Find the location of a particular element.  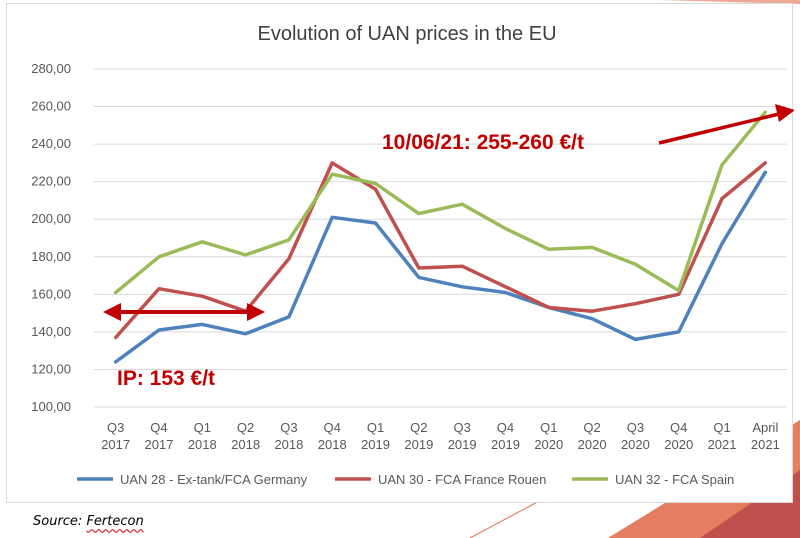

x-tick-label: Q3 2018 is located at coordinates (288, 436).